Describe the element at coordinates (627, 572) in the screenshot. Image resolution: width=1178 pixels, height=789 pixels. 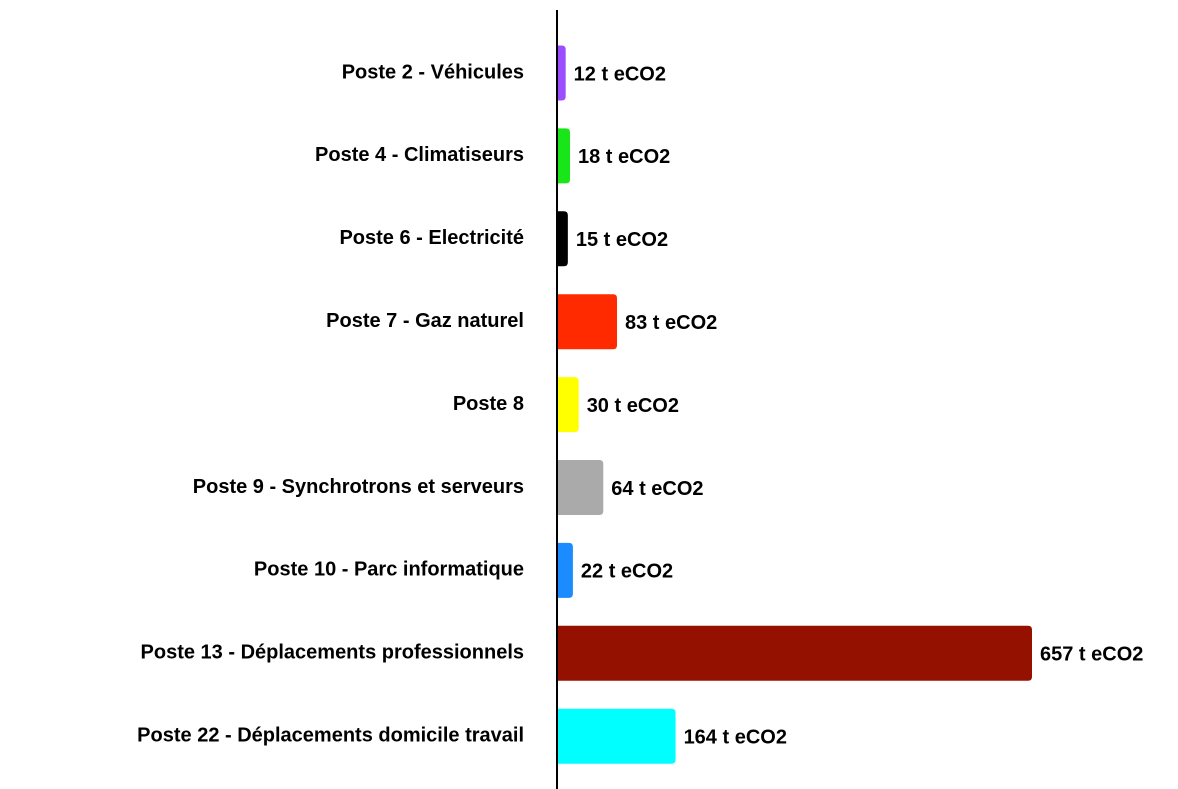
I see `value-label: 22 t eCO2` at that location.